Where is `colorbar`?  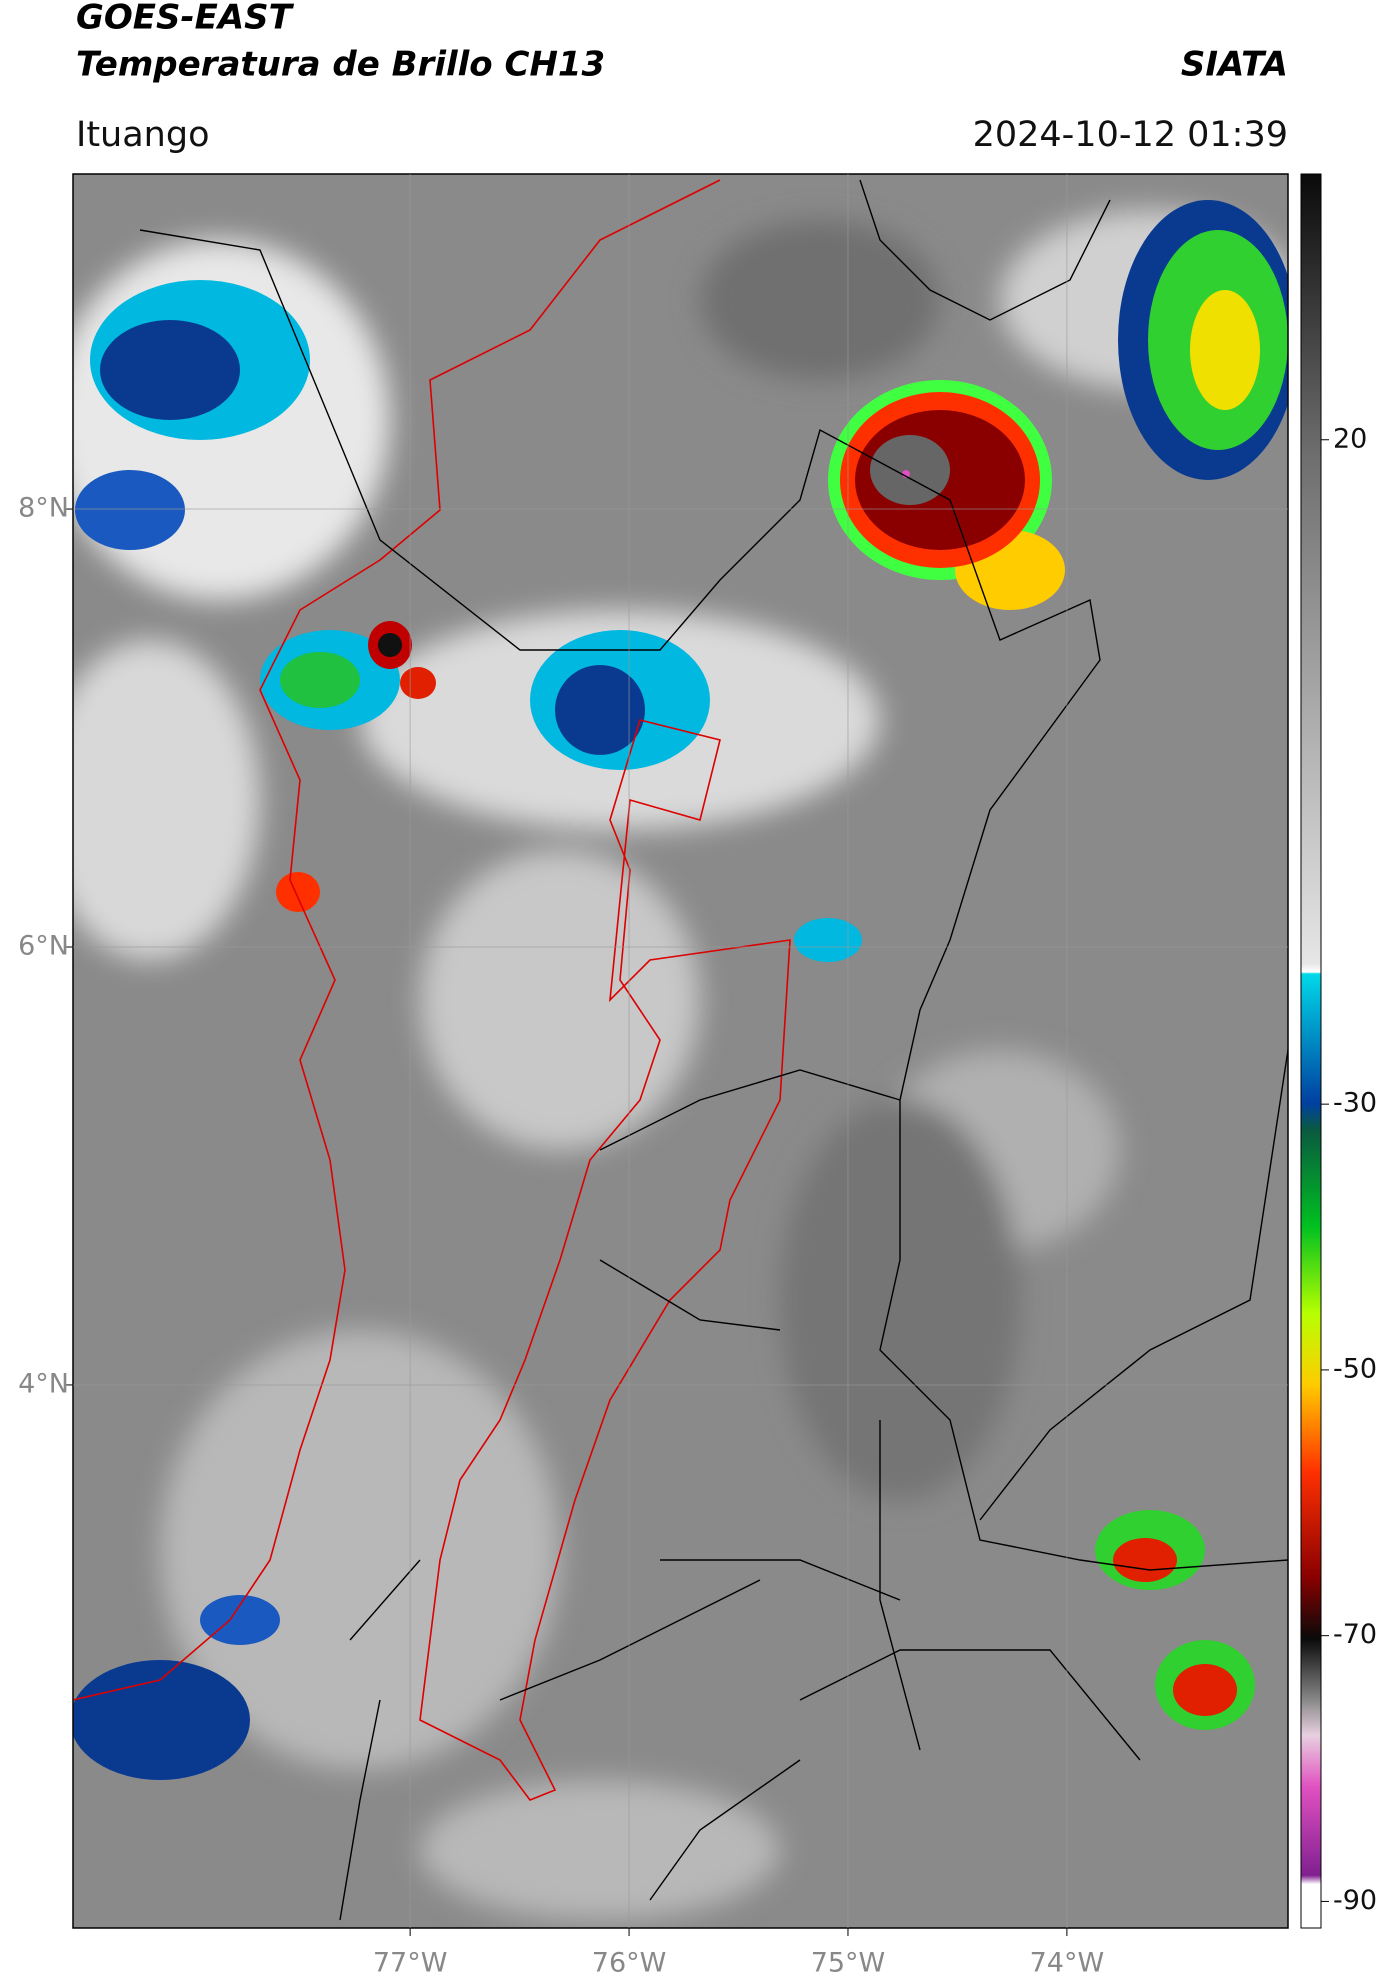
colorbar is located at coordinates (1311, 1051).